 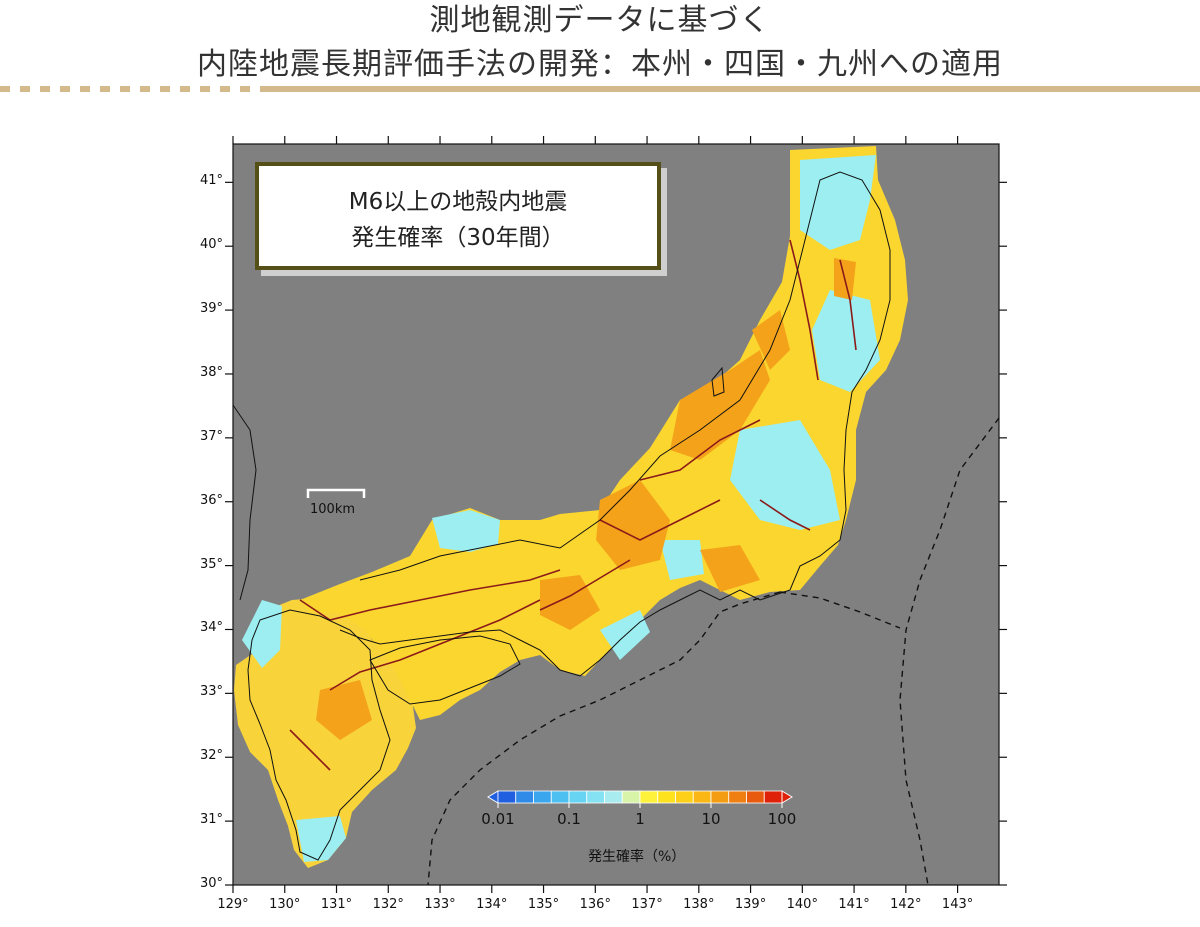 I want to click on kyushu-region, so click(x=325, y=733).